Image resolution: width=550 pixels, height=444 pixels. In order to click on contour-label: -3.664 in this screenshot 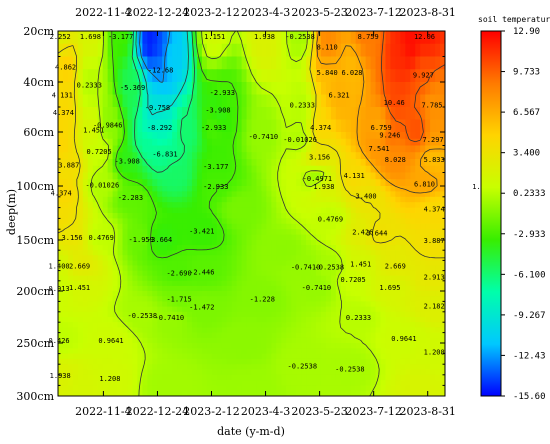, I will do `click(159, 240)`.